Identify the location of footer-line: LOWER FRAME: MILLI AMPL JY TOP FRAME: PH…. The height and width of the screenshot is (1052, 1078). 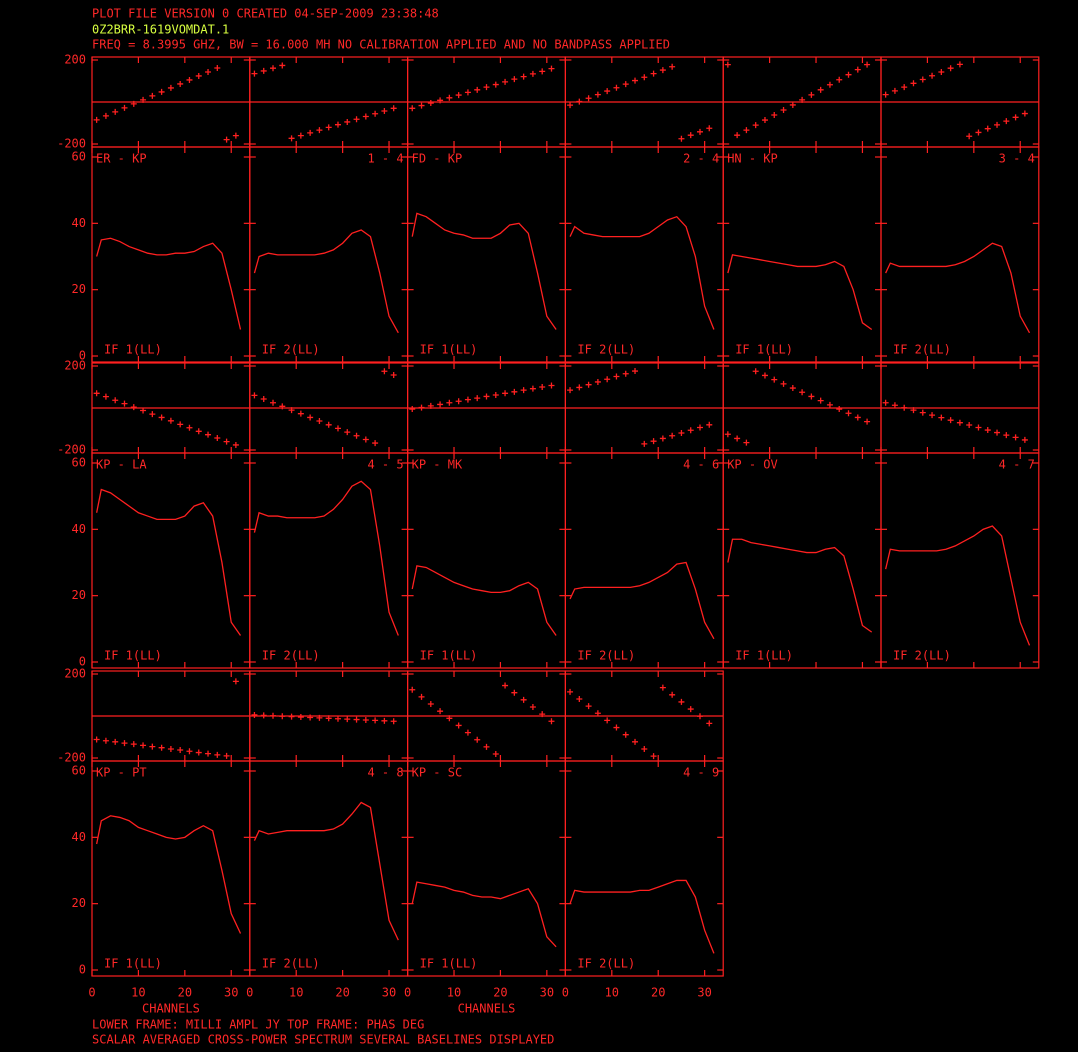
(258, 1025).